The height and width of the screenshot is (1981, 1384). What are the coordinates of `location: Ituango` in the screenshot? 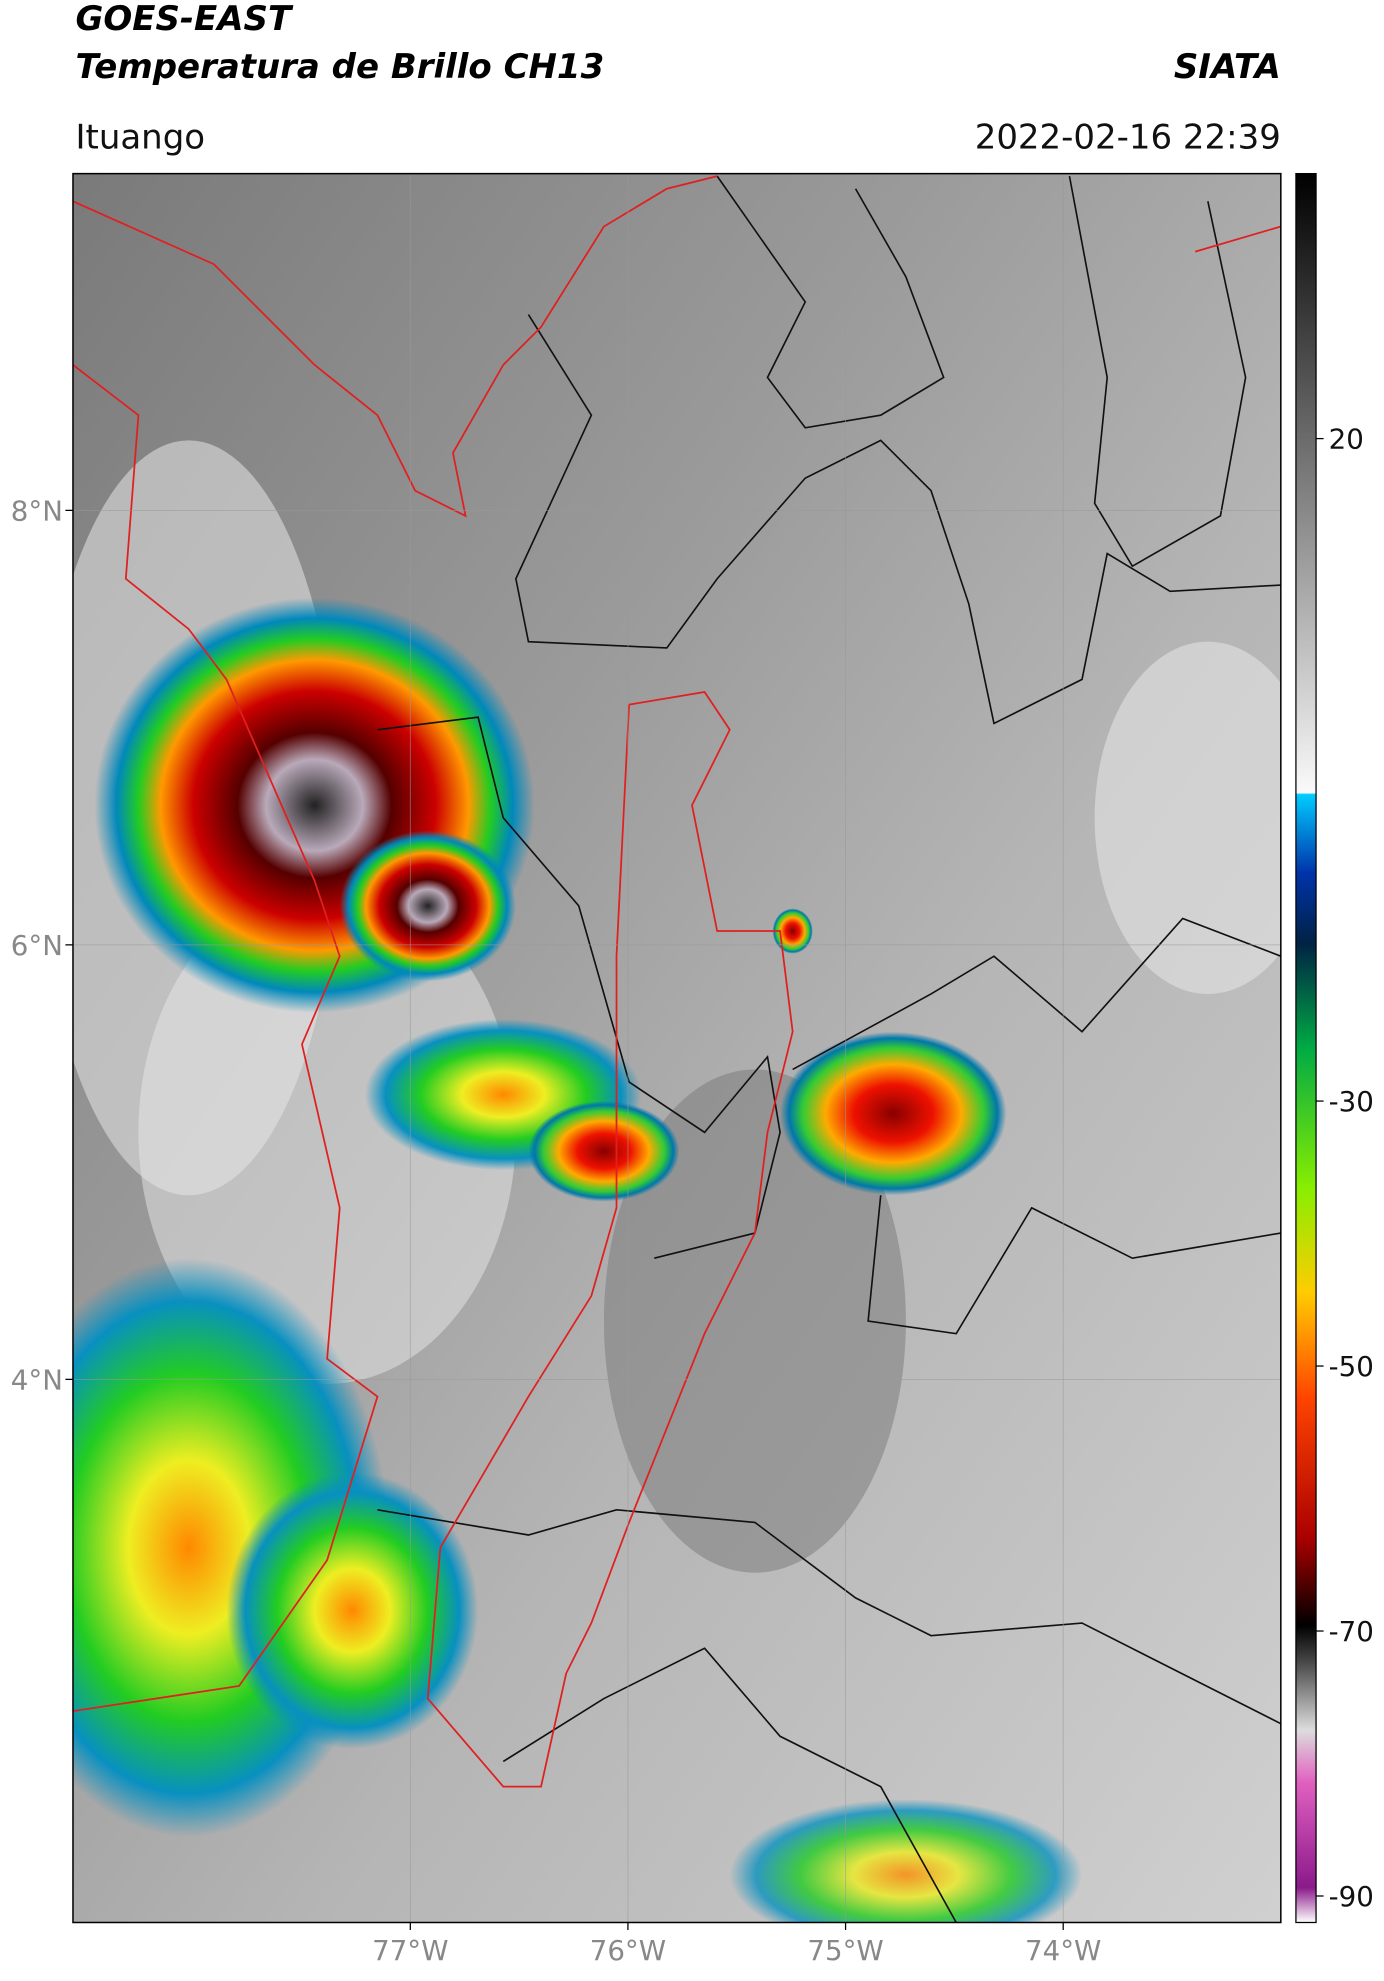 It's located at (140, 137).